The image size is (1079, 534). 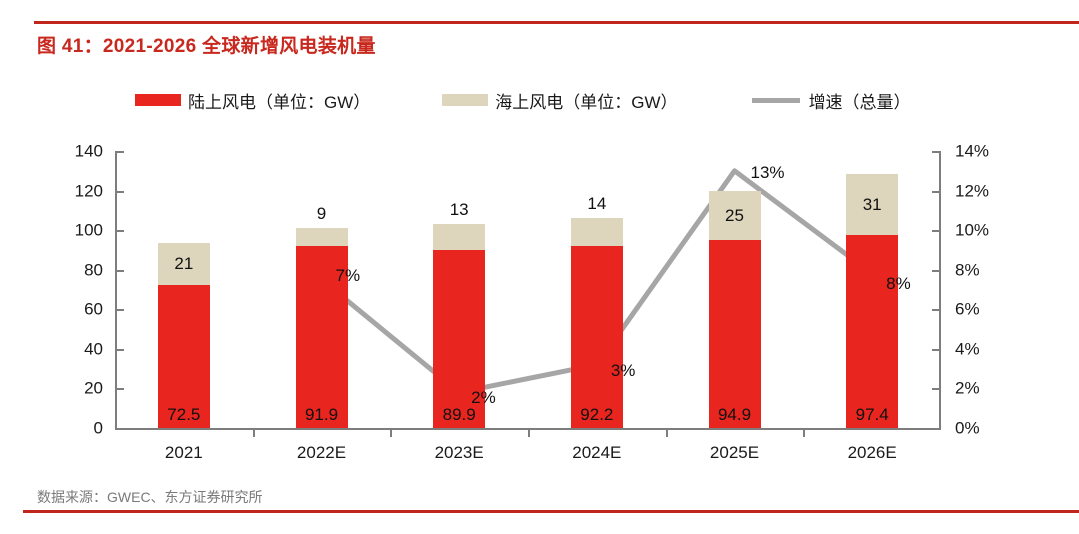 What do you see at coordinates (348, 275) in the screenshot?
I see `growth-value-label: 7%` at bounding box center [348, 275].